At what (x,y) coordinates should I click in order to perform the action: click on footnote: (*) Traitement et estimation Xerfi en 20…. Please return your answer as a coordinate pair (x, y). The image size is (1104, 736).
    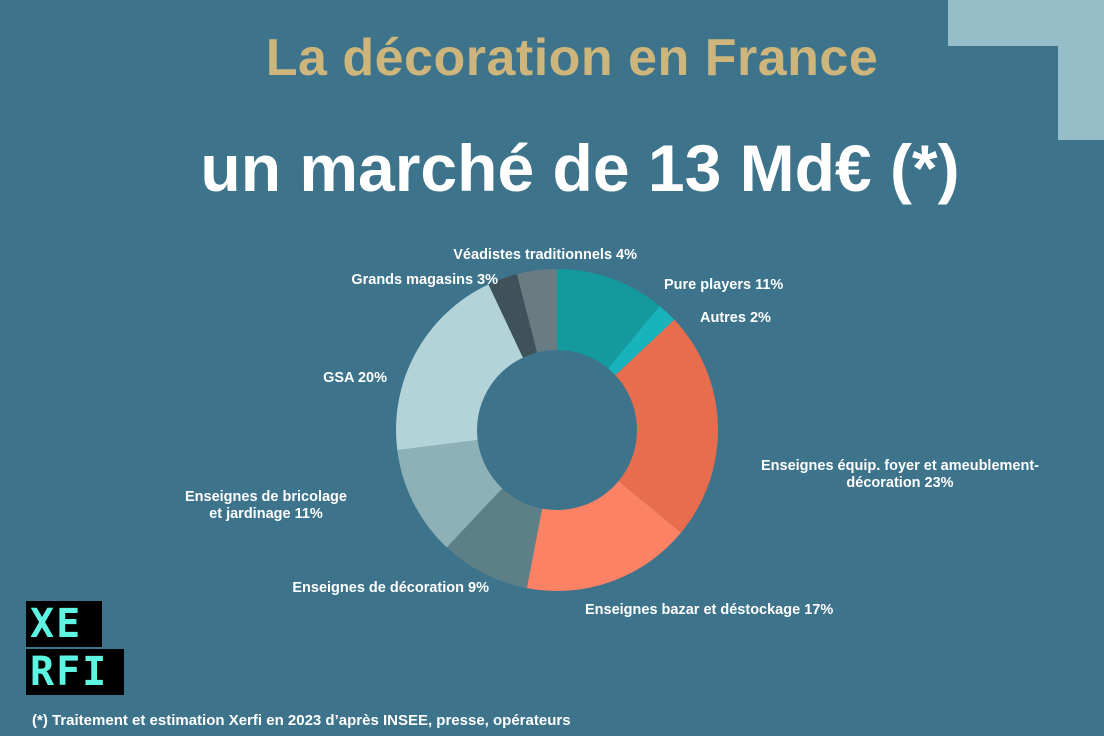
    Looking at the image, I should click on (301, 720).